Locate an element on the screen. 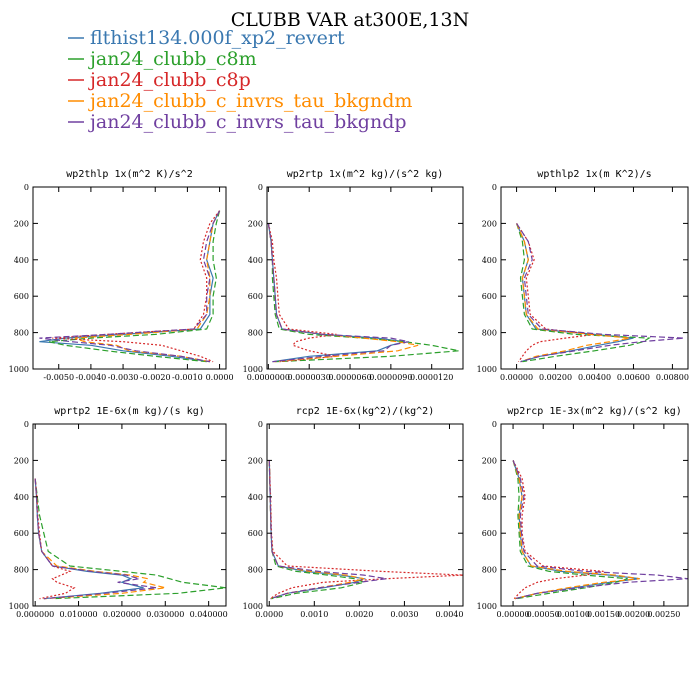  x-tick-label: 0.0000060 is located at coordinates (349, 377).